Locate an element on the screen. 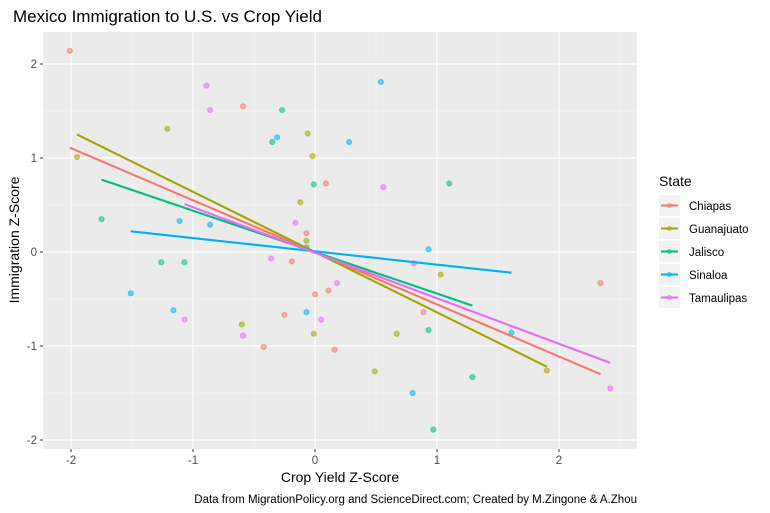  x-tick-label: 0 is located at coordinates (315, 461).